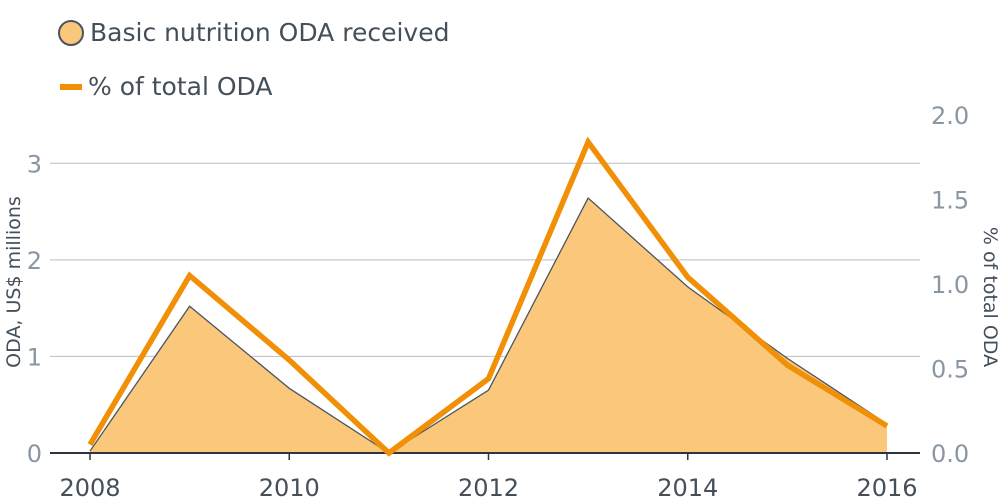 This screenshot has width=1000, height=500. Describe the element at coordinates (886, 487) in the screenshot. I see `x-tick-label: 2016` at that location.